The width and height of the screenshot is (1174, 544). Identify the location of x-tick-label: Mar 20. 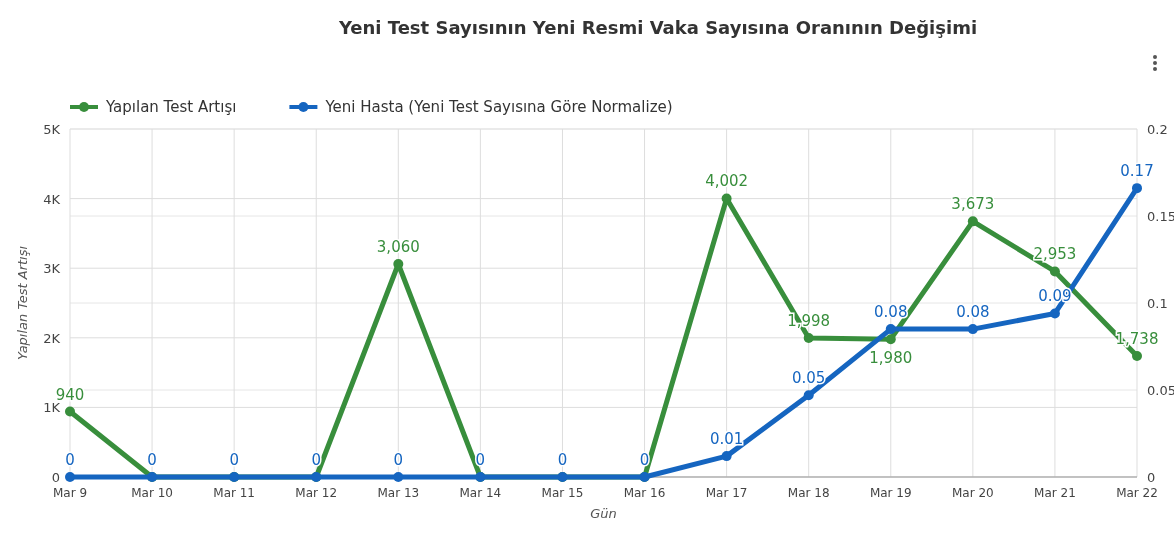
(972, 493).